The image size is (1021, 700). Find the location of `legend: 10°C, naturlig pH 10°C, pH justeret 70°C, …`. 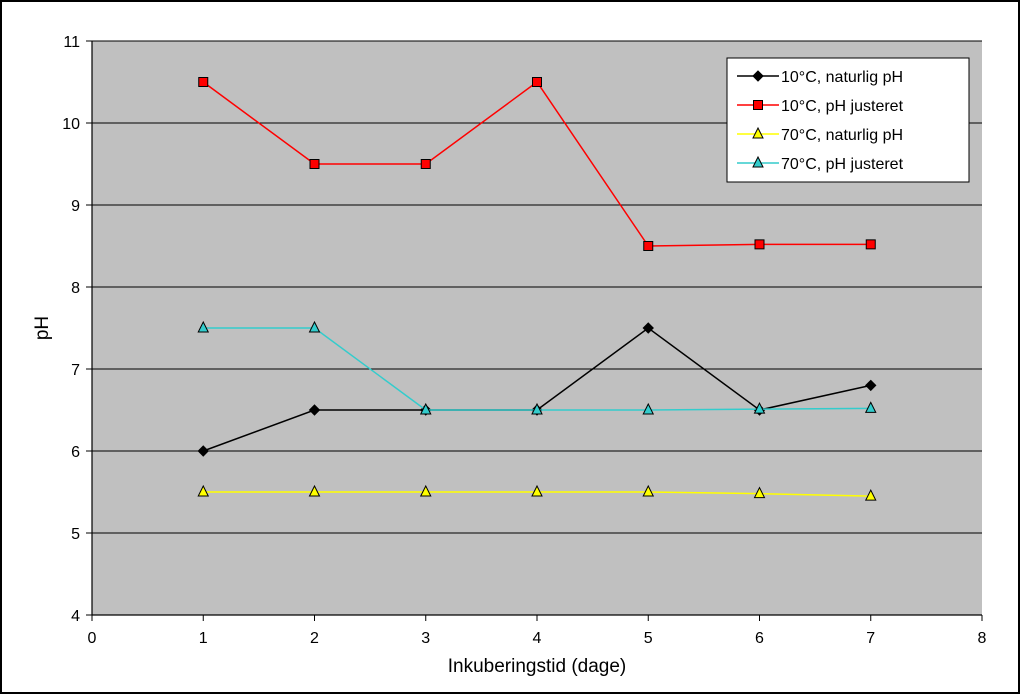

legend: 10°C, naturlig pH 10°C, pH justeret 70°C, … is located at coordinates (848, 120).